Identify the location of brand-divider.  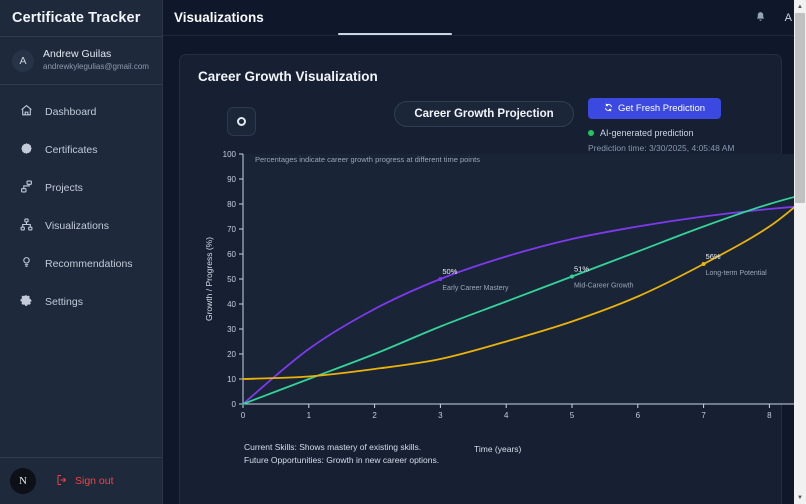
(81, 36).